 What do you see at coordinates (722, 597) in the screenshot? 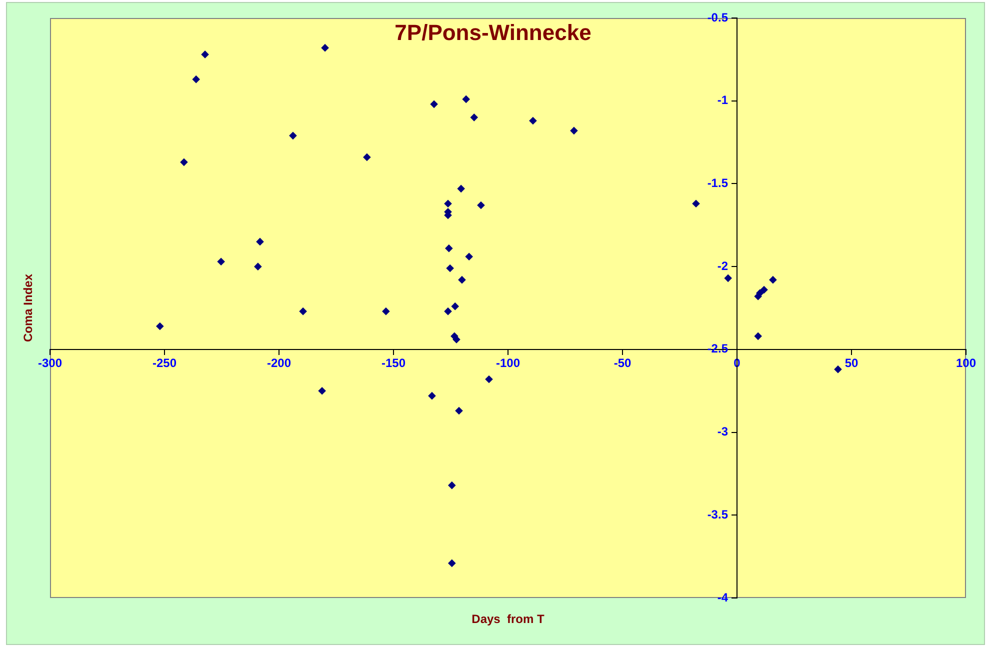
I see `y-tick-label: -4` at bounding box center [722, 597].